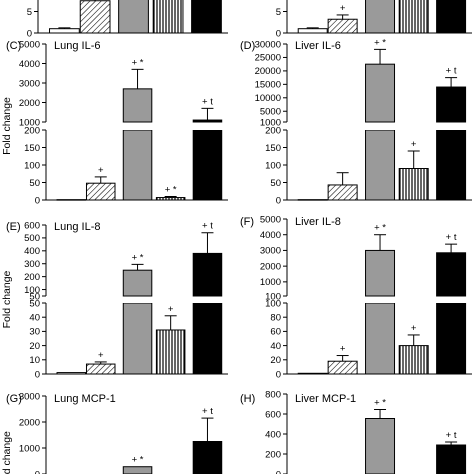  I want to click on panel-title: Liver IL-8, so click(318, 222).